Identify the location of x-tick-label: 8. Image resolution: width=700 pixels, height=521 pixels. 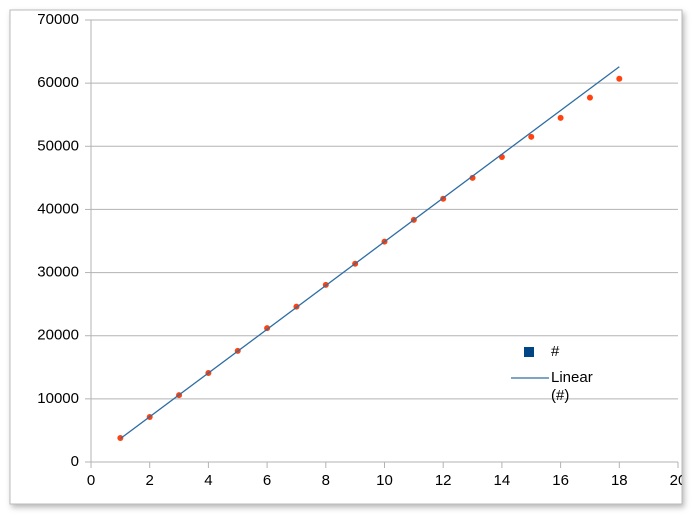
(326, 480).